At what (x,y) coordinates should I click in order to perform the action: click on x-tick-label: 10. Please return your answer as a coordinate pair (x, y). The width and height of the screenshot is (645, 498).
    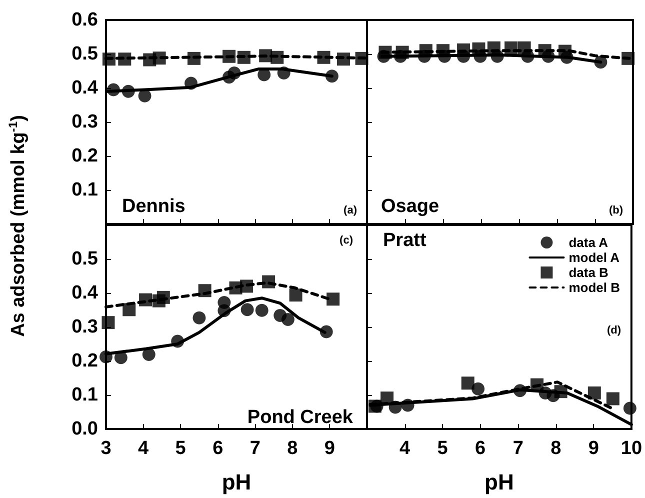
    Looking at the image, I should click on (631, 448).